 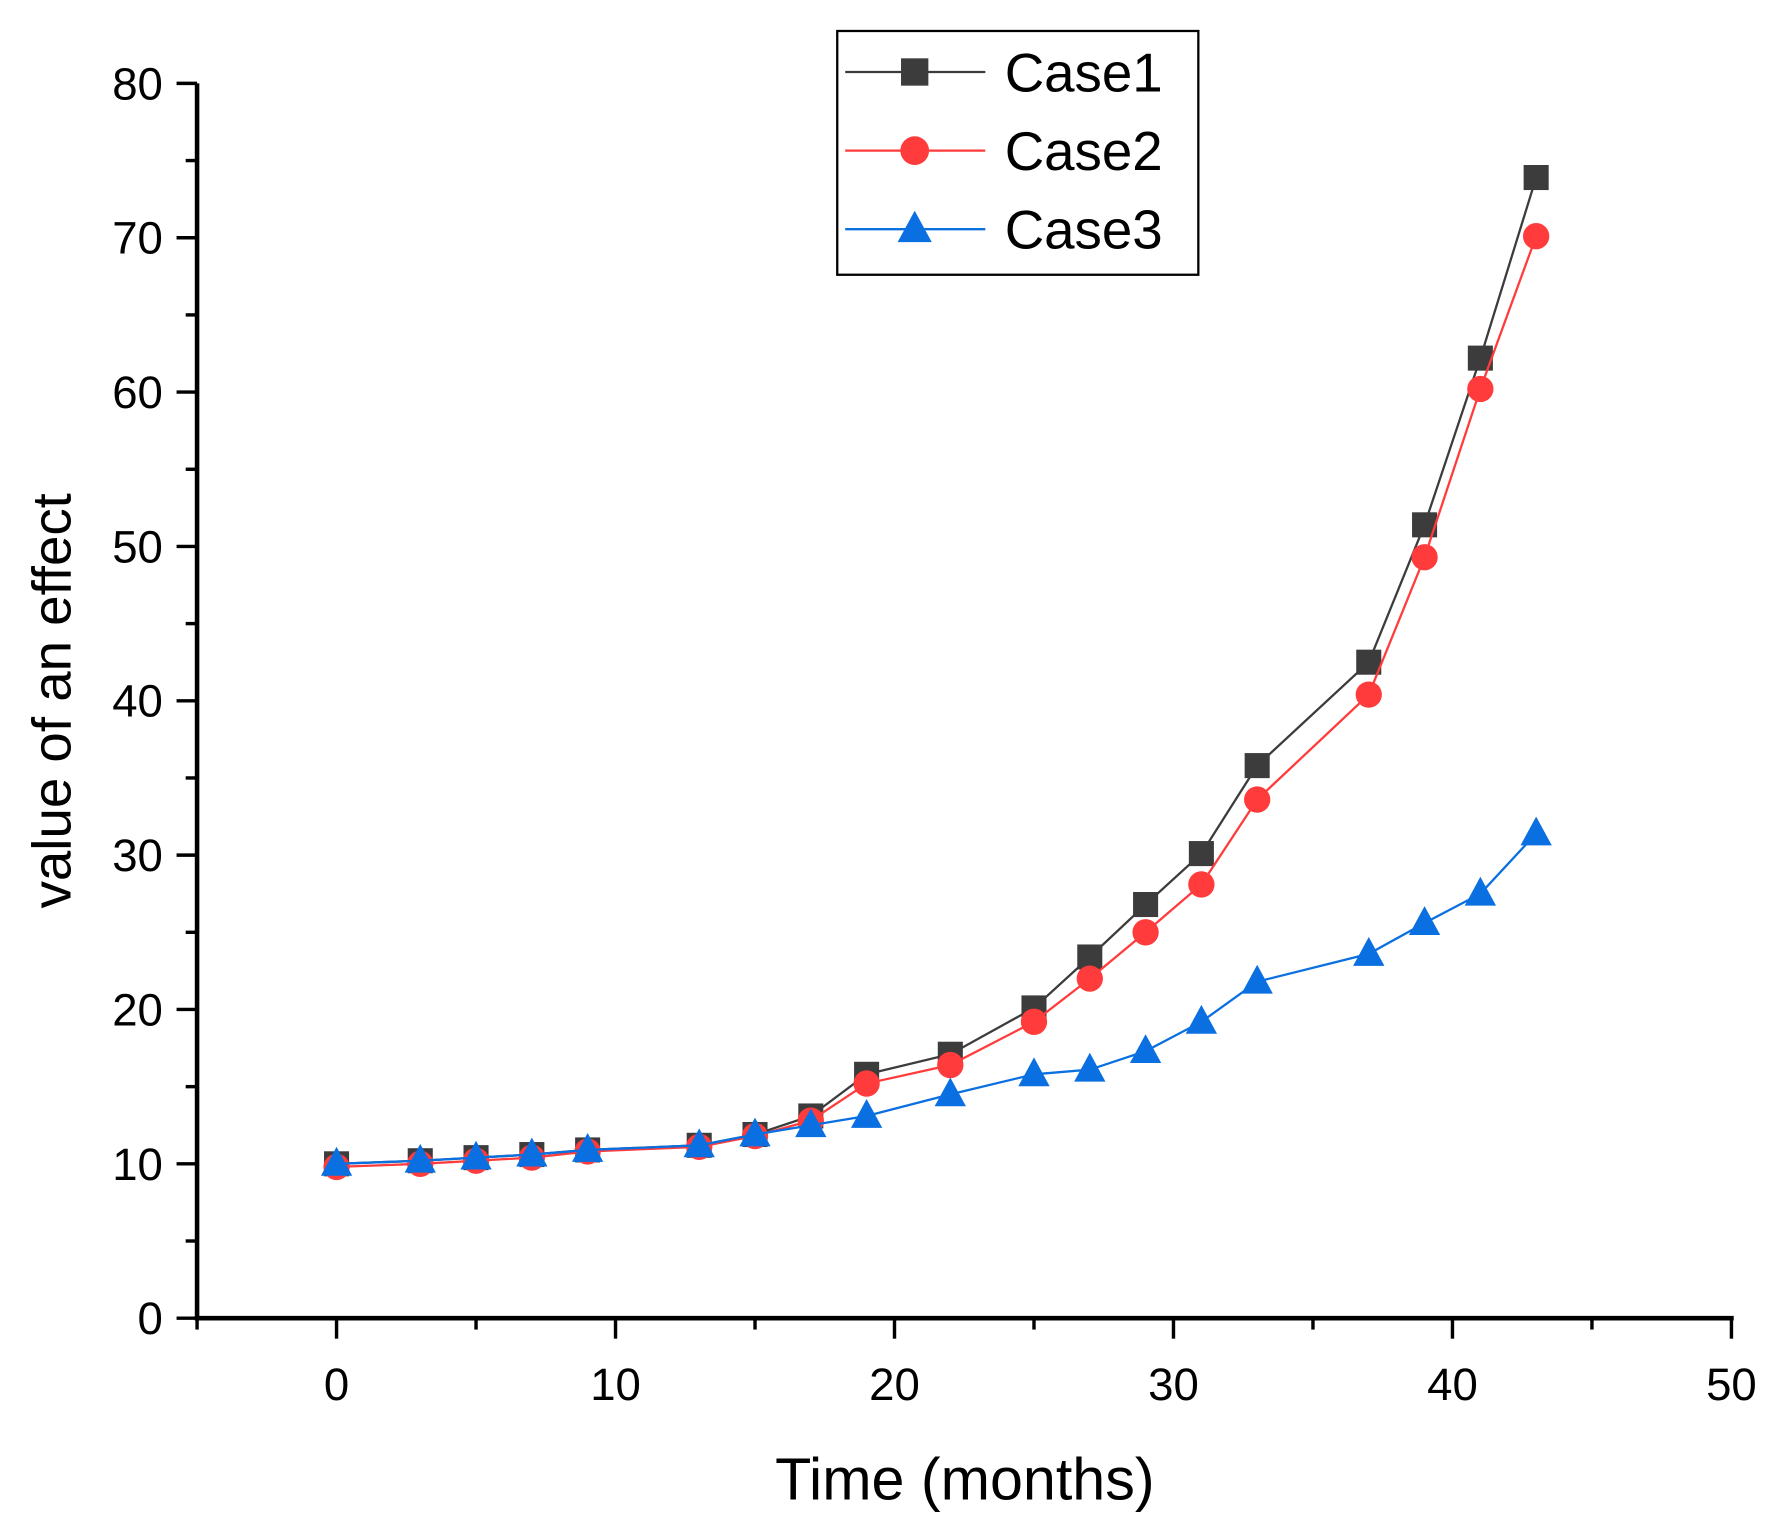 What do you see at coordinates (1004, 72) in the screenshot?
I see `legend-entry: Case1` at bounding box center [1004, 72].